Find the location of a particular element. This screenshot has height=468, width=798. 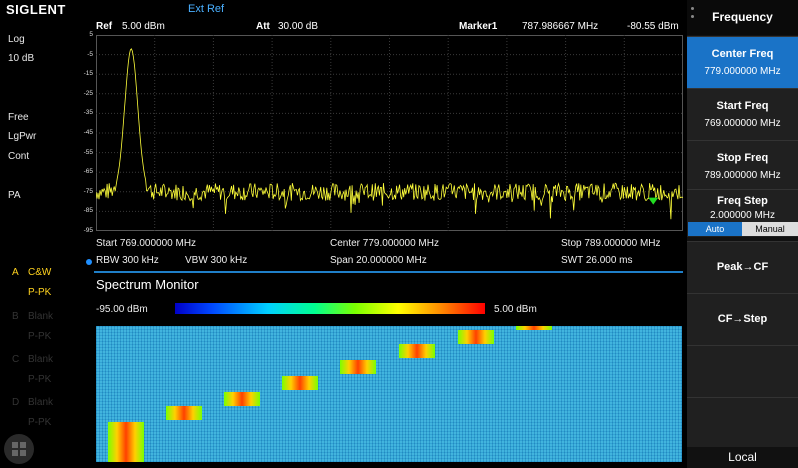

y-tick-label: -45 is located at coordinates (88, 132).